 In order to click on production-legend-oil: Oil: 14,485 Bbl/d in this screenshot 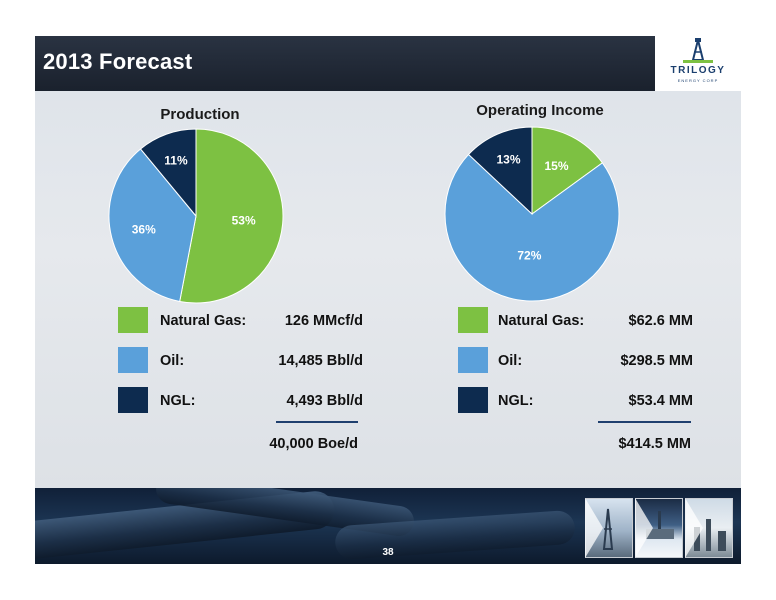, I will do `click(240, 361)`.